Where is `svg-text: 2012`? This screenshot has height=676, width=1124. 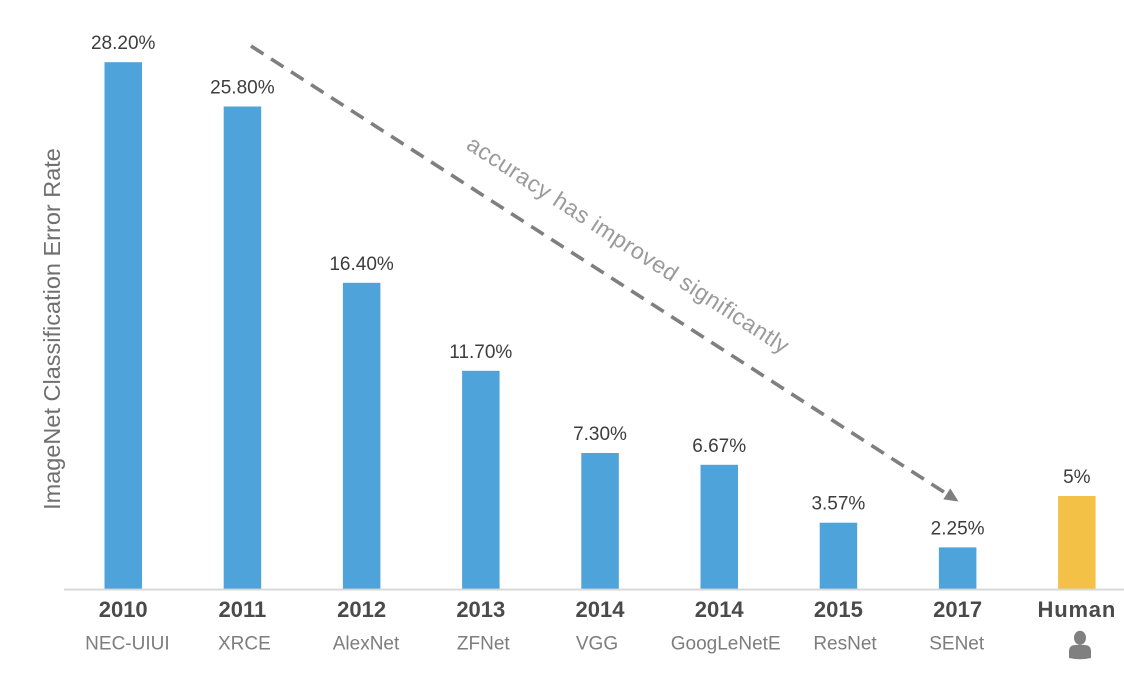
svg-text: 2012 is located at coordinates (361, 609).